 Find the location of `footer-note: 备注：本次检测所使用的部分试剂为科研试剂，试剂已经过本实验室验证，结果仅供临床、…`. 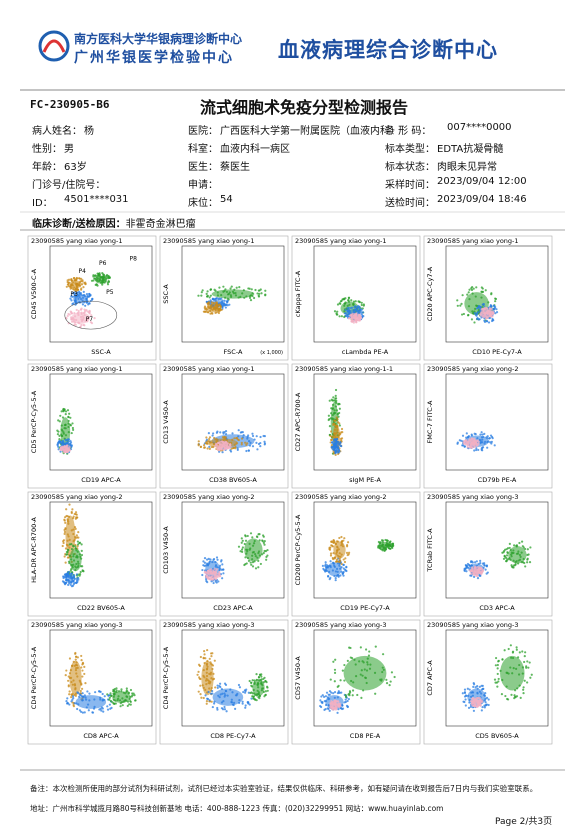

footer-note: 备注：本次检测所使用的部分试剂为科研试剂，试剂已经过本实验室验证，结果仅供临床、… is located at coordinates (284, 788).